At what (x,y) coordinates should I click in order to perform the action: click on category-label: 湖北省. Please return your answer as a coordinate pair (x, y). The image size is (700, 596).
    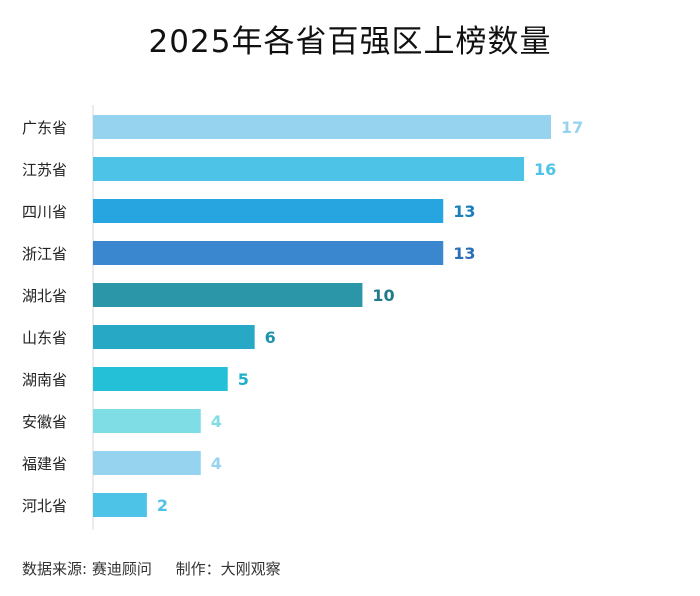
    Looking at the image, I should click on (44, 296).